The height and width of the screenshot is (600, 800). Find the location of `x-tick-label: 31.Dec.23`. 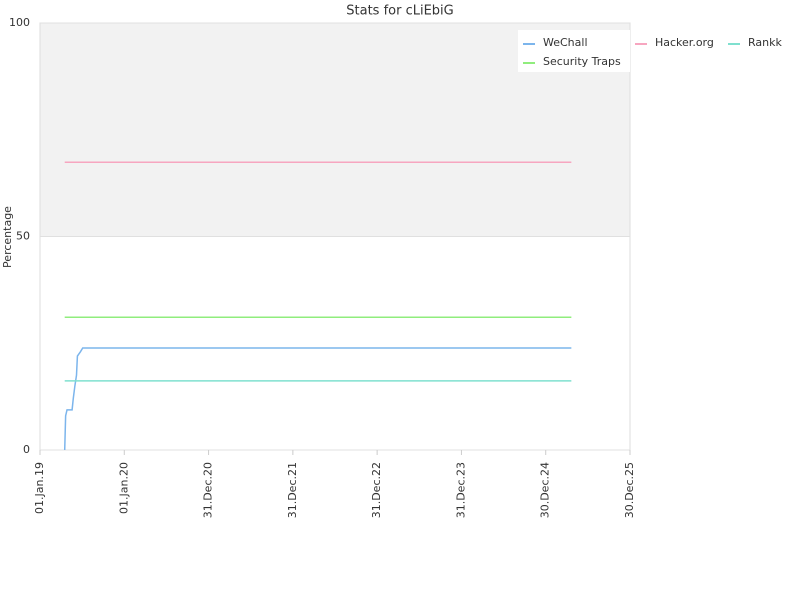

x-tick-label: 31.Dec.23 is located at coordinates (460, 490).